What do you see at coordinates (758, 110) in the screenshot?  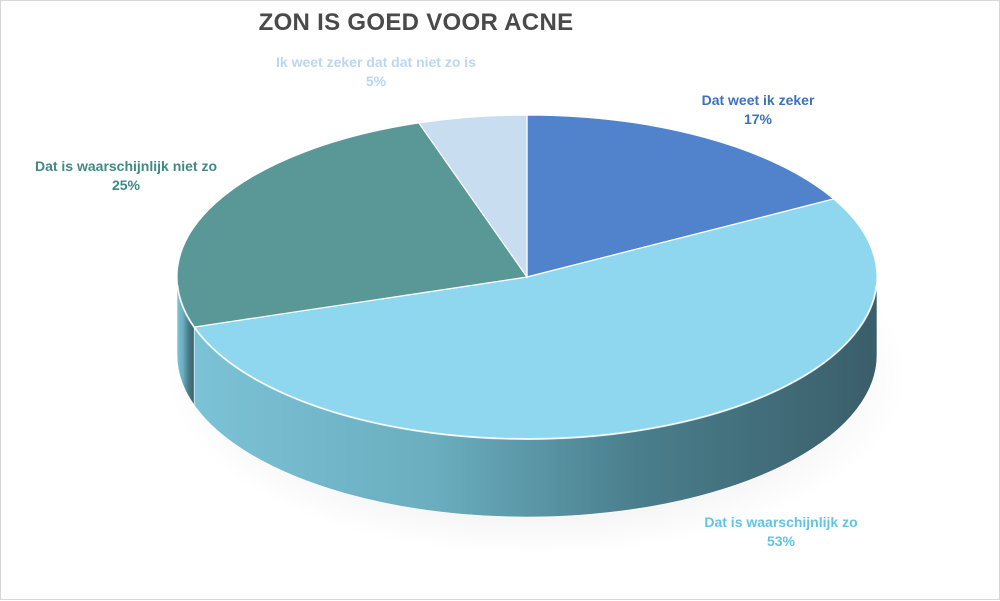 I see `slice-label-dat-weet-ik-zeker: Dat weet ik zeker 17%` at bounding box center [758, 110].